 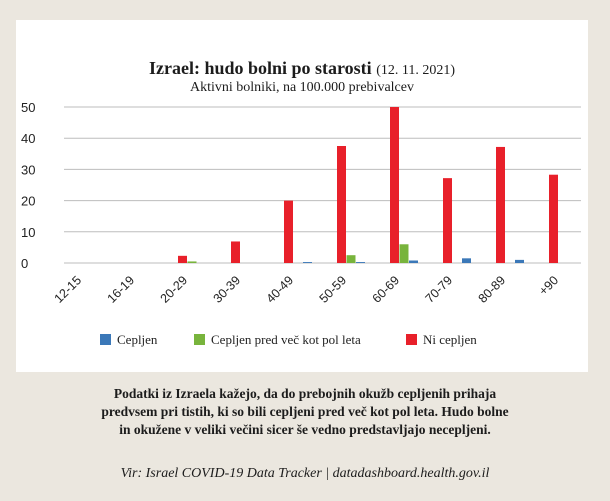 What do you see at coordinates (302, 87) in the screenshot?
I see `chart-subtitle: Aktivni bolniki, na 100.000 prebivalcev` at bounding box center [302, 87].